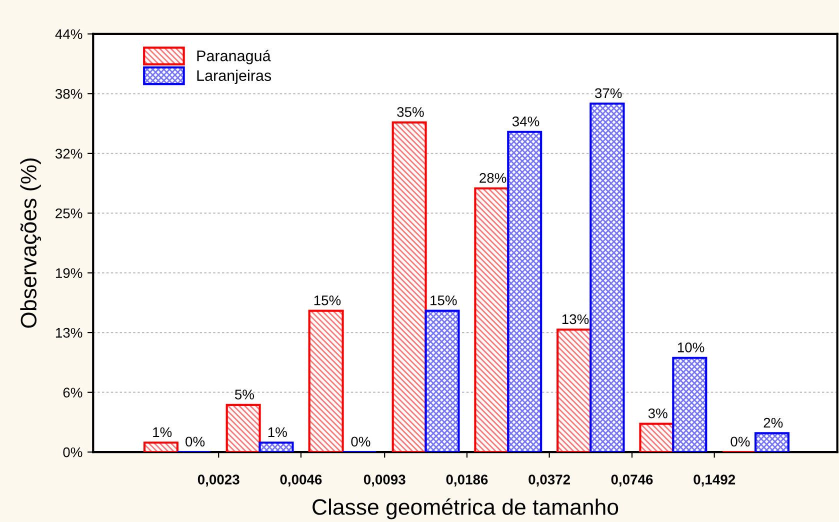 The height and width of the screenshot is (522, 839). I want to click on y-tick-label: 38%, so click(68, 93).